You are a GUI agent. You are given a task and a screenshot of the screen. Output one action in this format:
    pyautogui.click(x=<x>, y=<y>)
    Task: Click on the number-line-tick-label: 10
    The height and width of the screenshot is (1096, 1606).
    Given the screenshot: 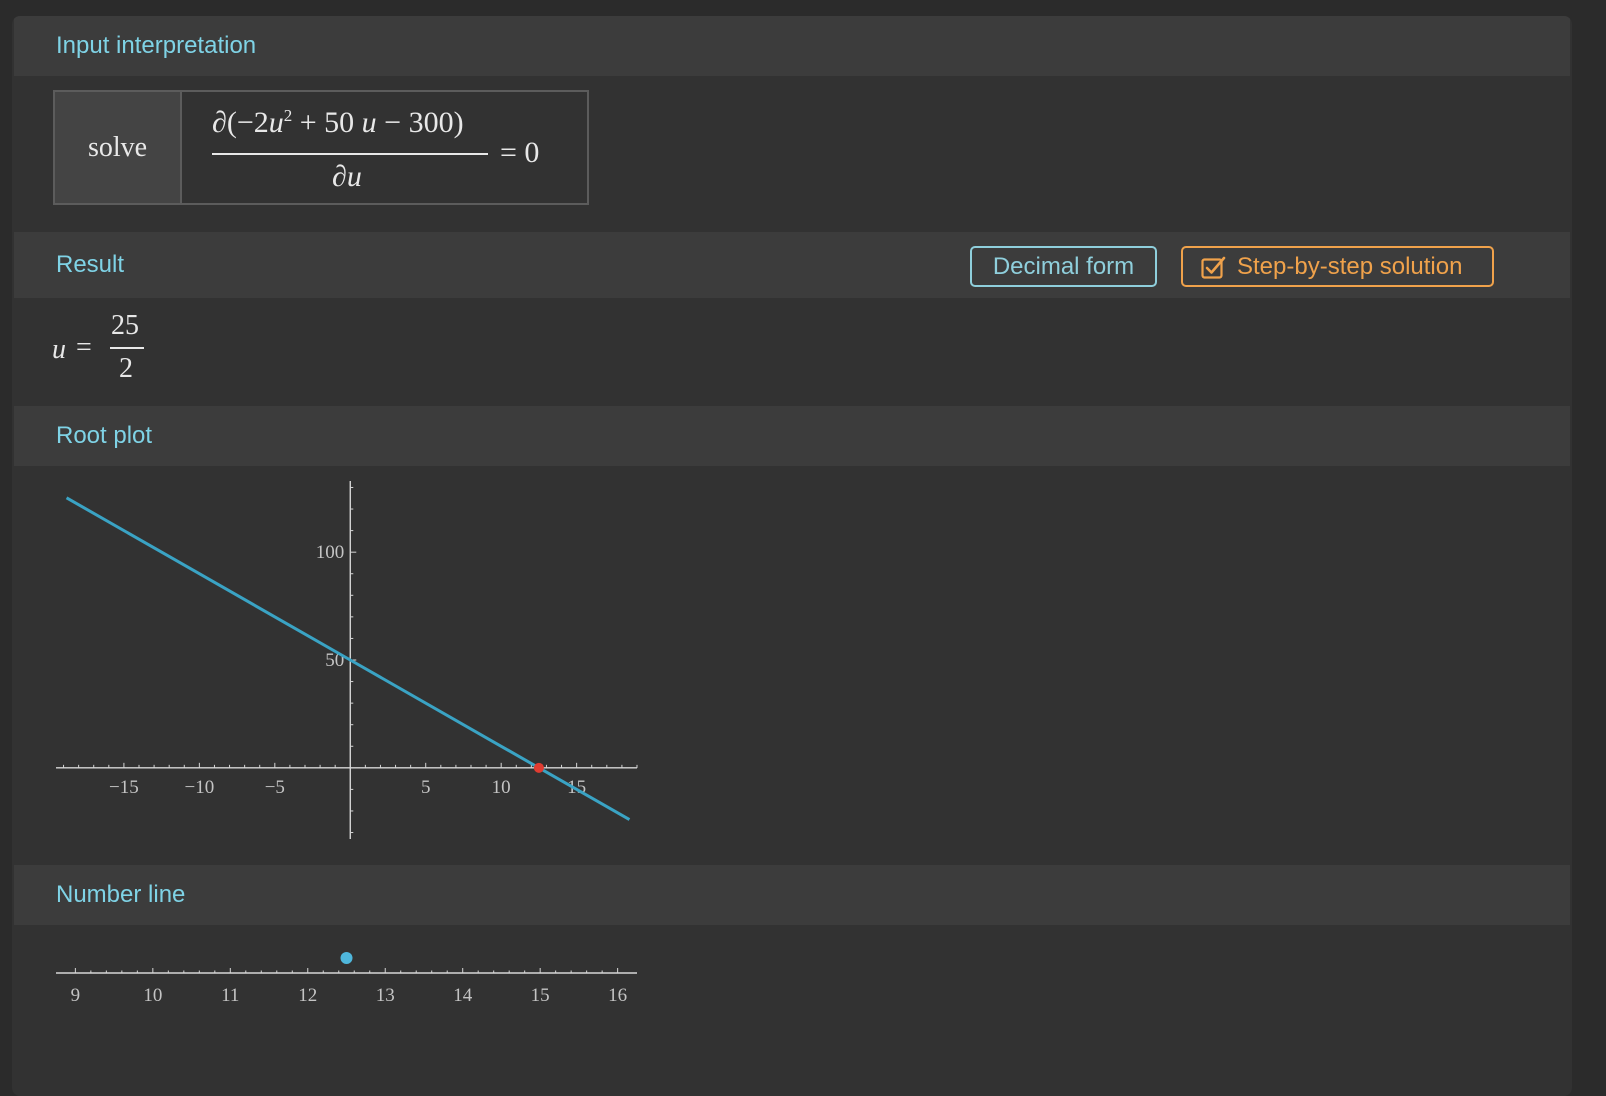 What is the action you would take?
    pyautogui.click(x=152, y=995)
    